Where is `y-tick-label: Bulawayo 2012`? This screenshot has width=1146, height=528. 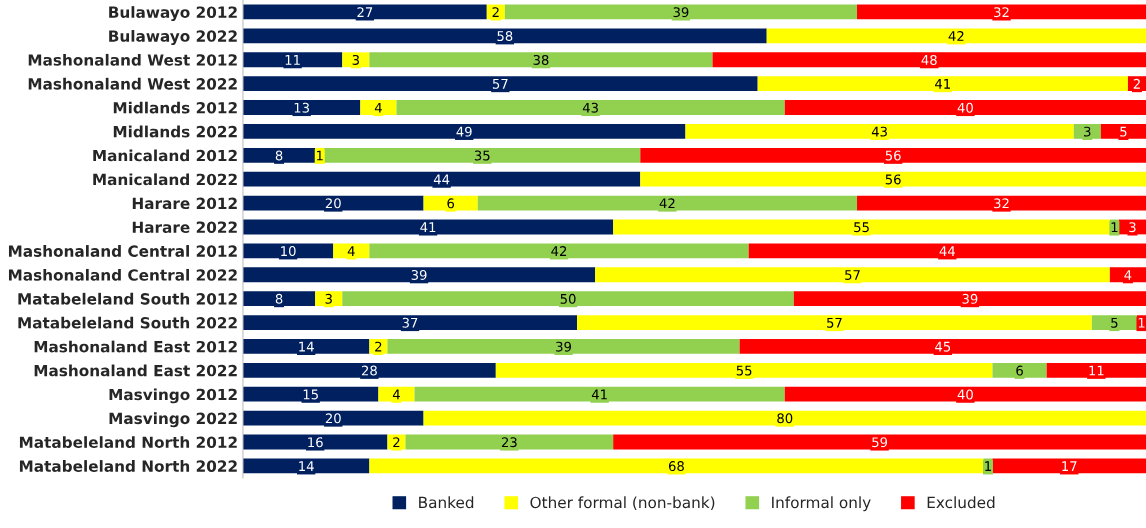 y-tick-label: Bulawayo 2012 is located at coordinates (173, 14).